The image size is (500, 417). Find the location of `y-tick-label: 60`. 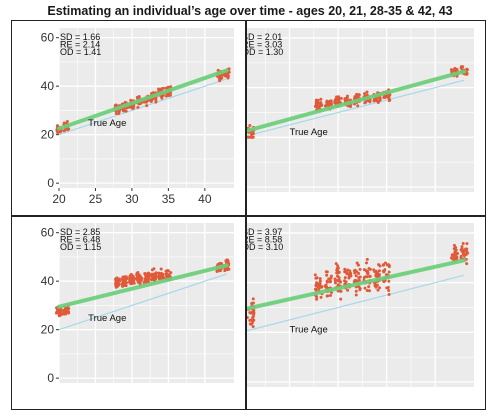

y-tick-label: 60 is located at coordinates (48, 233).